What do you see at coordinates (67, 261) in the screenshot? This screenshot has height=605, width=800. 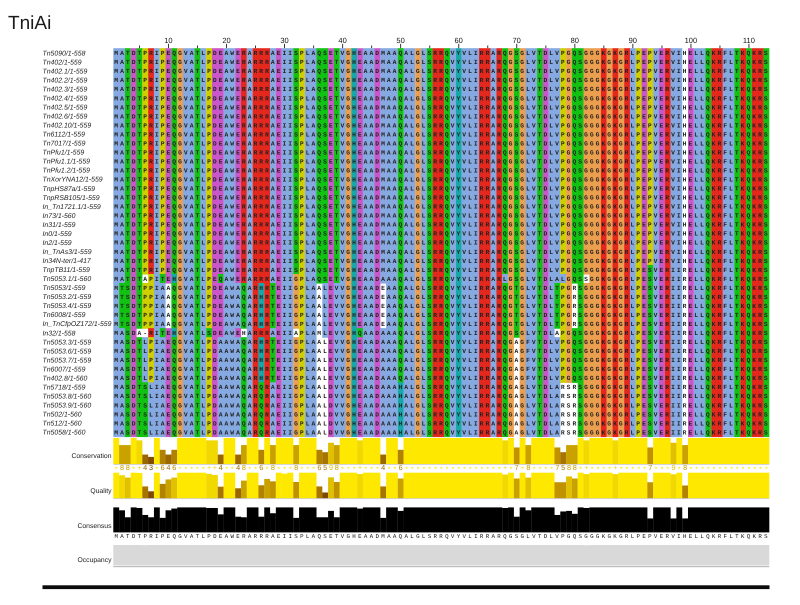 I see `svg-text: In34N-ter/1-417` at bounding box center [67, 261].